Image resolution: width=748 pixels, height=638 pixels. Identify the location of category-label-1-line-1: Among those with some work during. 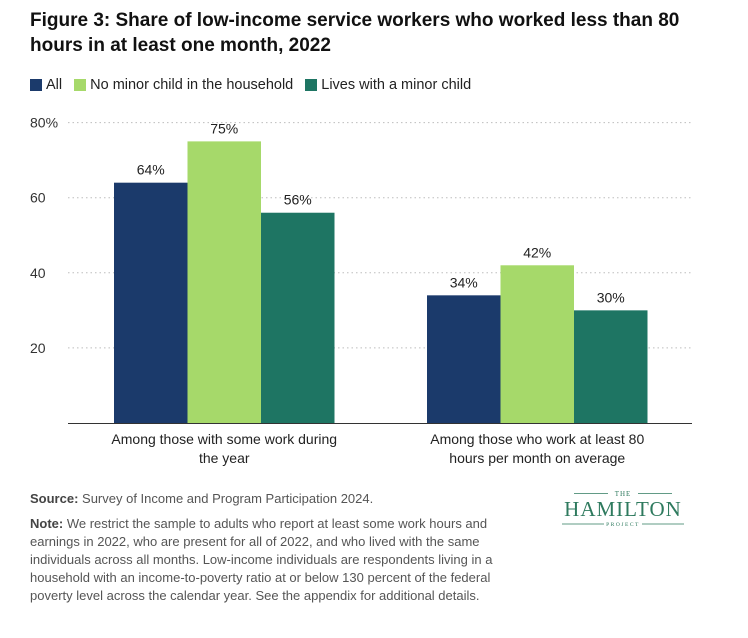
(224, 439).